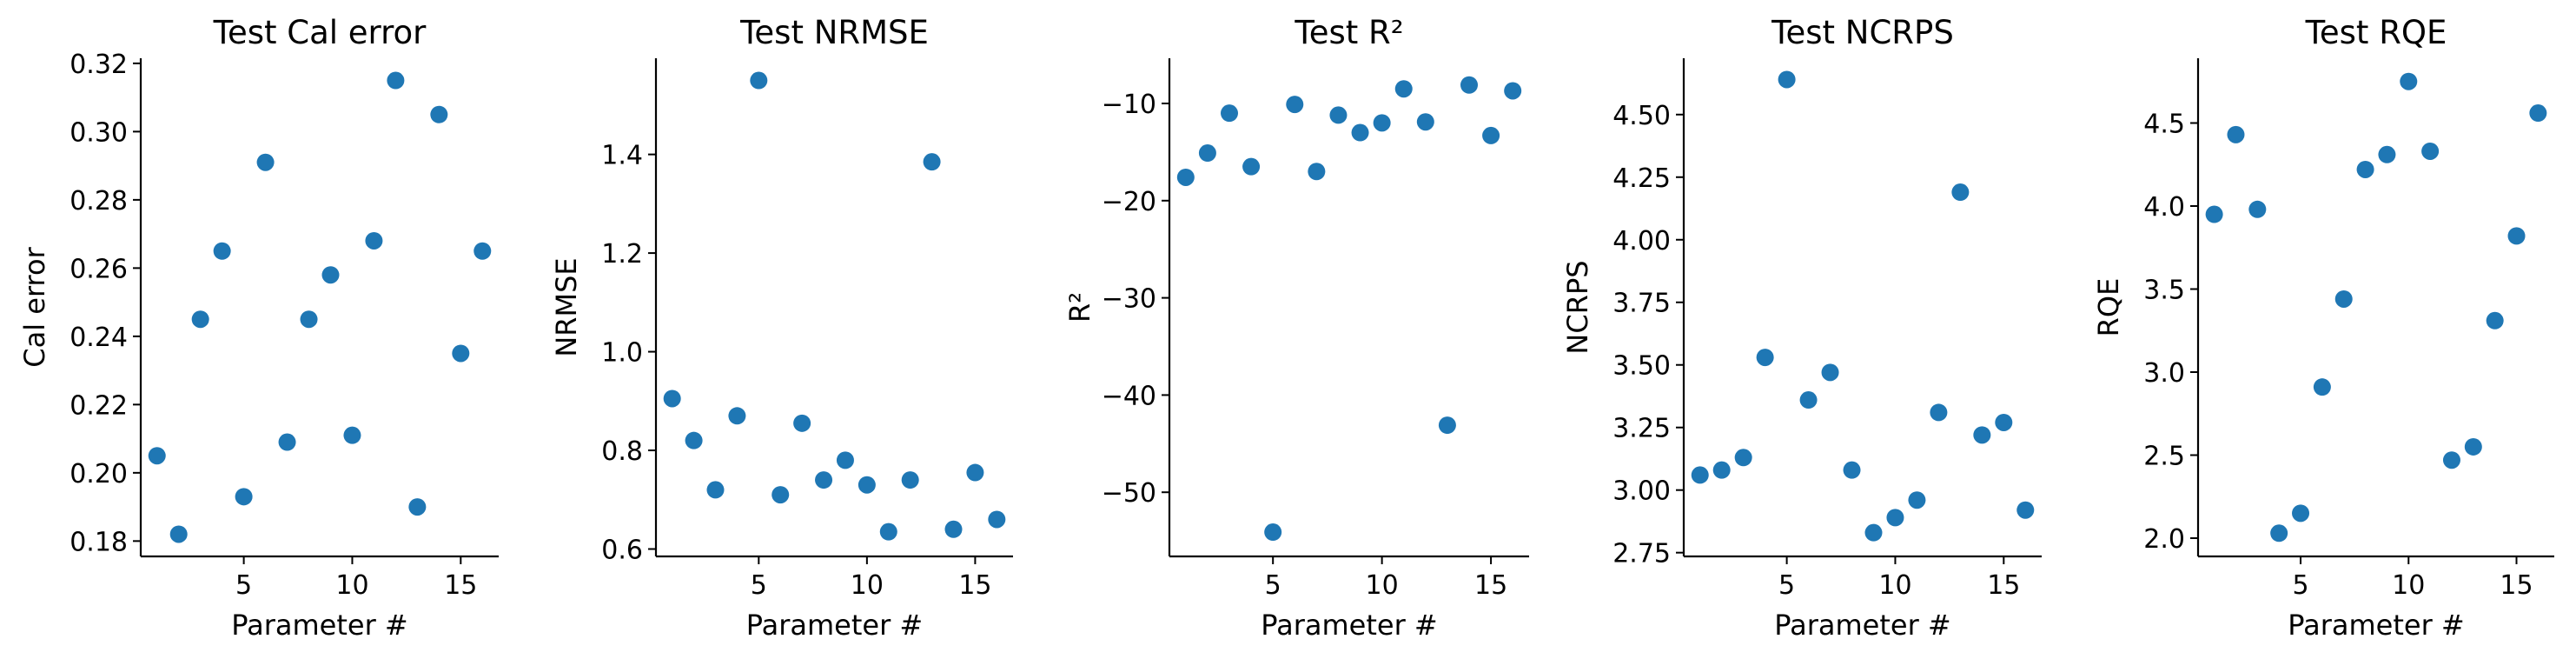 The height and width of the screenshot is (659, 2576). What do you see at coordinates (99, 132) in the screenshot?
I see `y-tick-label: 0.30` at bounding box center [99, 132].